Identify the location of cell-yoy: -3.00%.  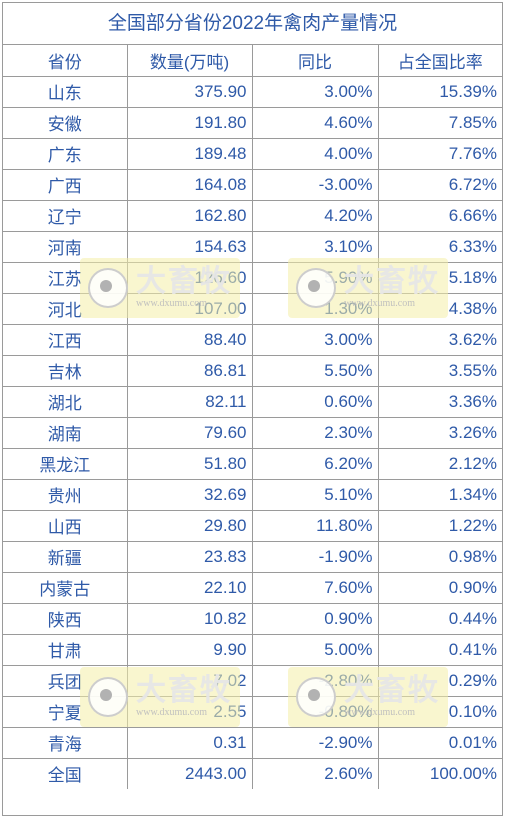
(315, 185).